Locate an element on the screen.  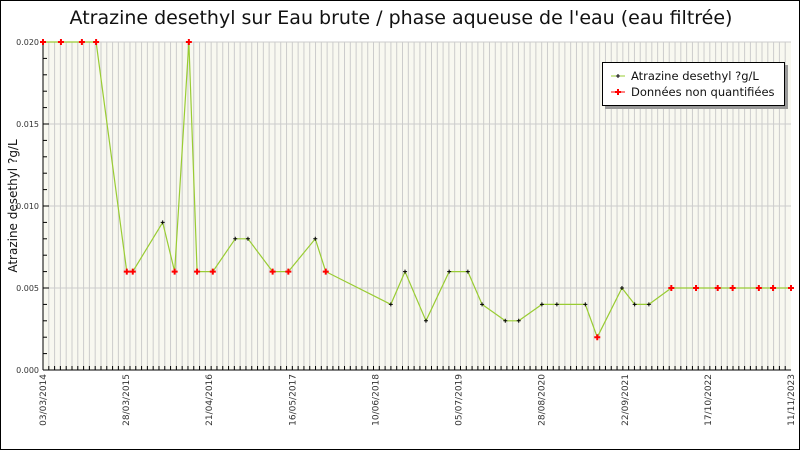
svg-text: 05/07/2019 is located at coordinates (460, 400).